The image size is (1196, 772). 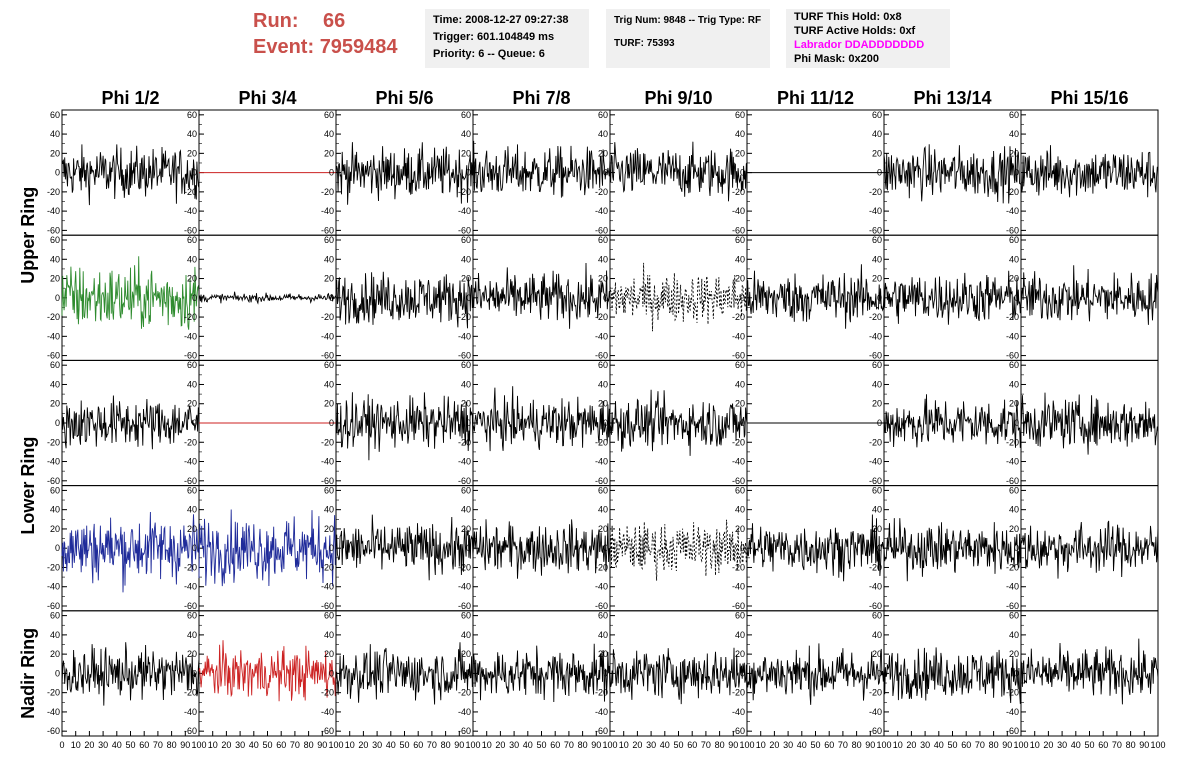 What do you see at coordinates (494, 37) in the screenshot?
I see `trigger-text: Trigger: 601.104849 ms` at bounding box center [494, 37].